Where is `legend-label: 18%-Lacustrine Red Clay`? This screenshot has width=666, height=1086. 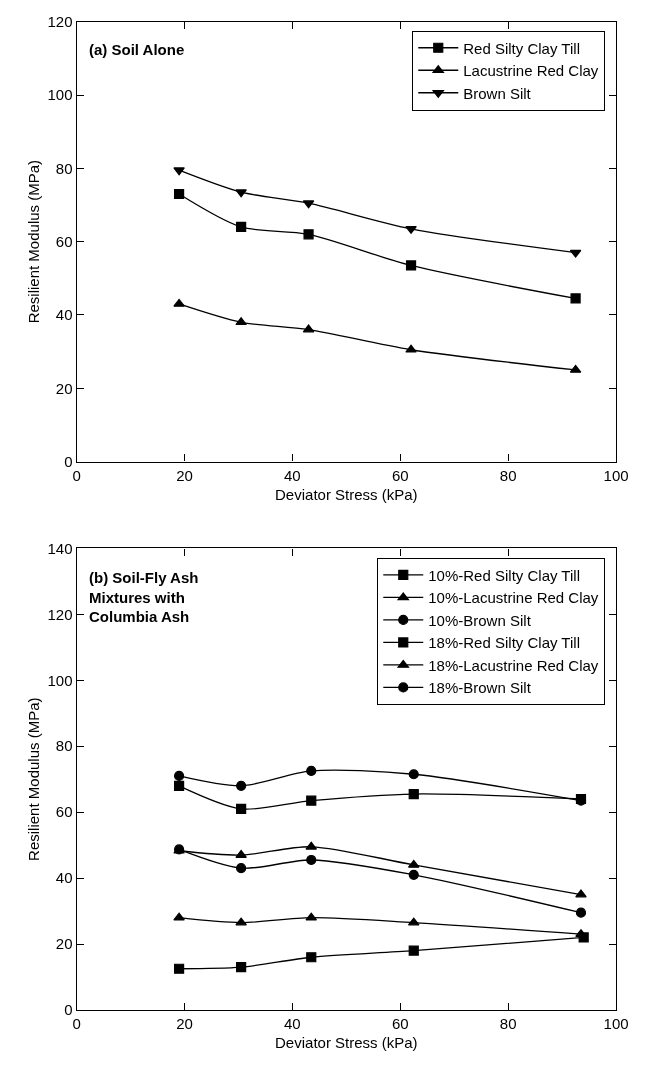
legend-label: 18%-Lacustrine Red Clay is located at coordinates (513, 665).